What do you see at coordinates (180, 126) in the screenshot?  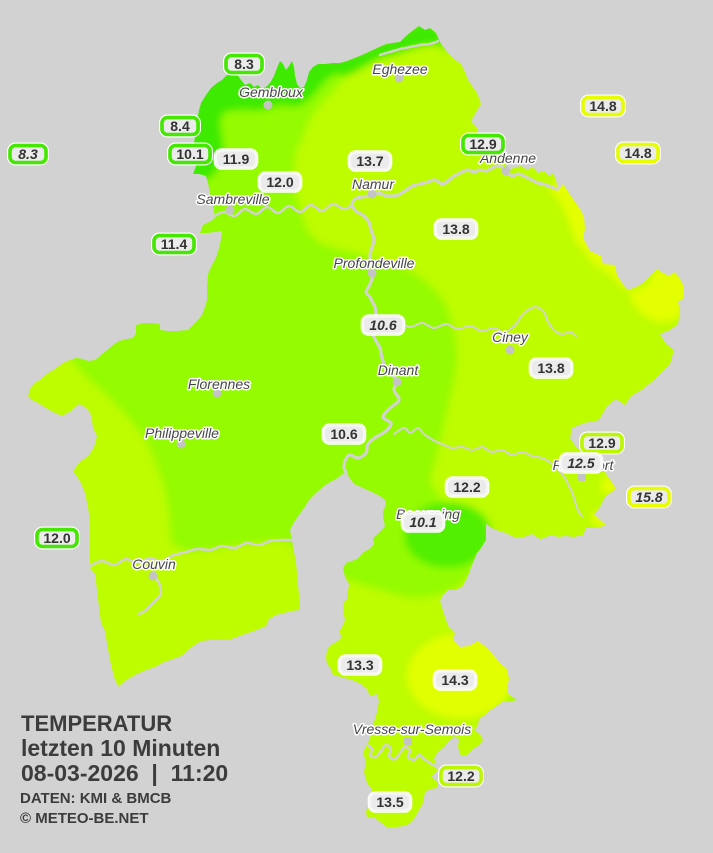 I see `svg-text: 8.4` at bounding box center [180, 126].